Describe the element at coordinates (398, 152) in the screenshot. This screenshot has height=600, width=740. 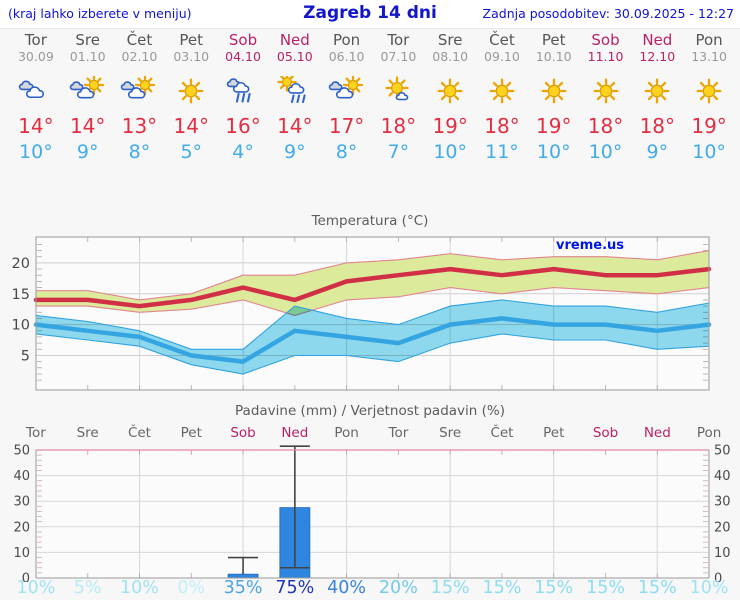
I see `min-temp: 7°` at that location.